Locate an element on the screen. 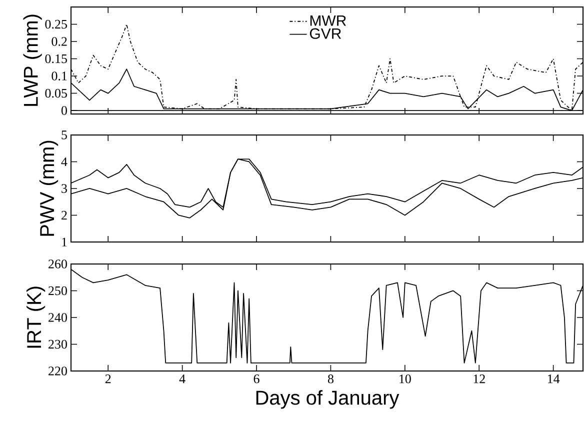  y-tick-label: 0.25 is located at coordinates (56, 24).